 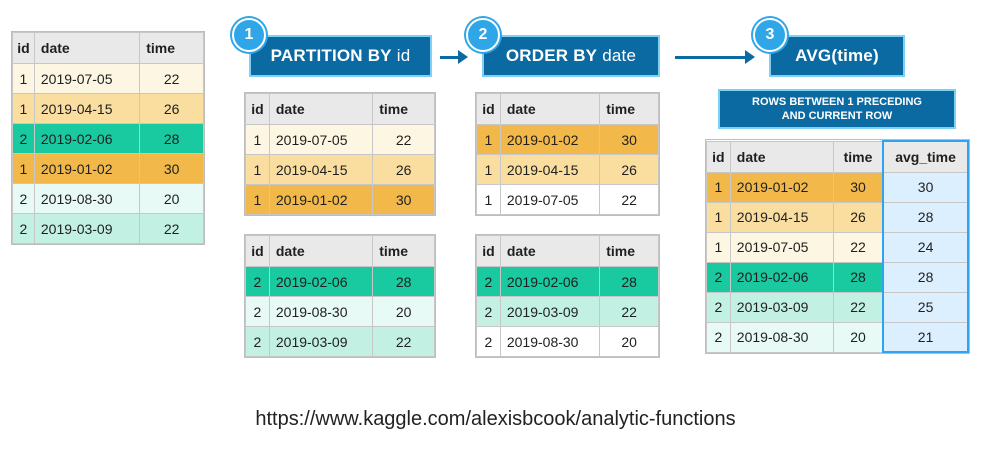 What do you see at coordinates (403, 55) in the screenshot?
I see `partition-by-arg: id` at bounding box center [403, 55].